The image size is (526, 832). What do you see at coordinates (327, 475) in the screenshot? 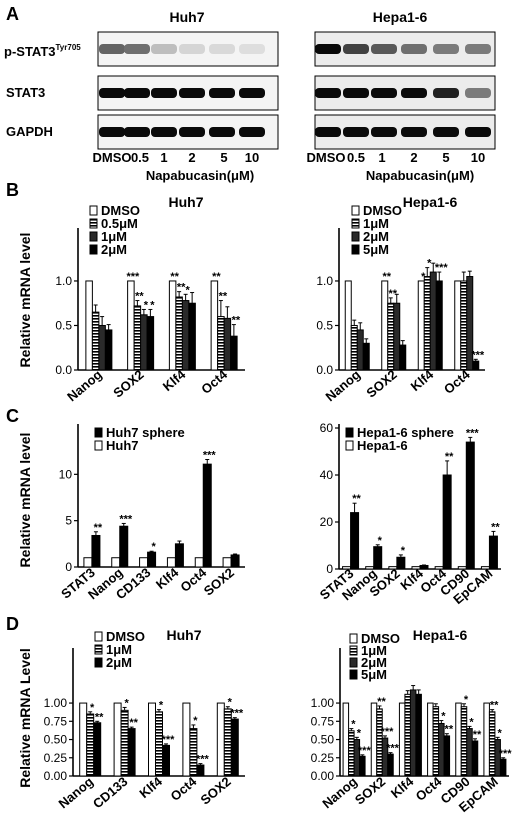
I see `y-tick-label: 40` at bounding box center [327, 475].